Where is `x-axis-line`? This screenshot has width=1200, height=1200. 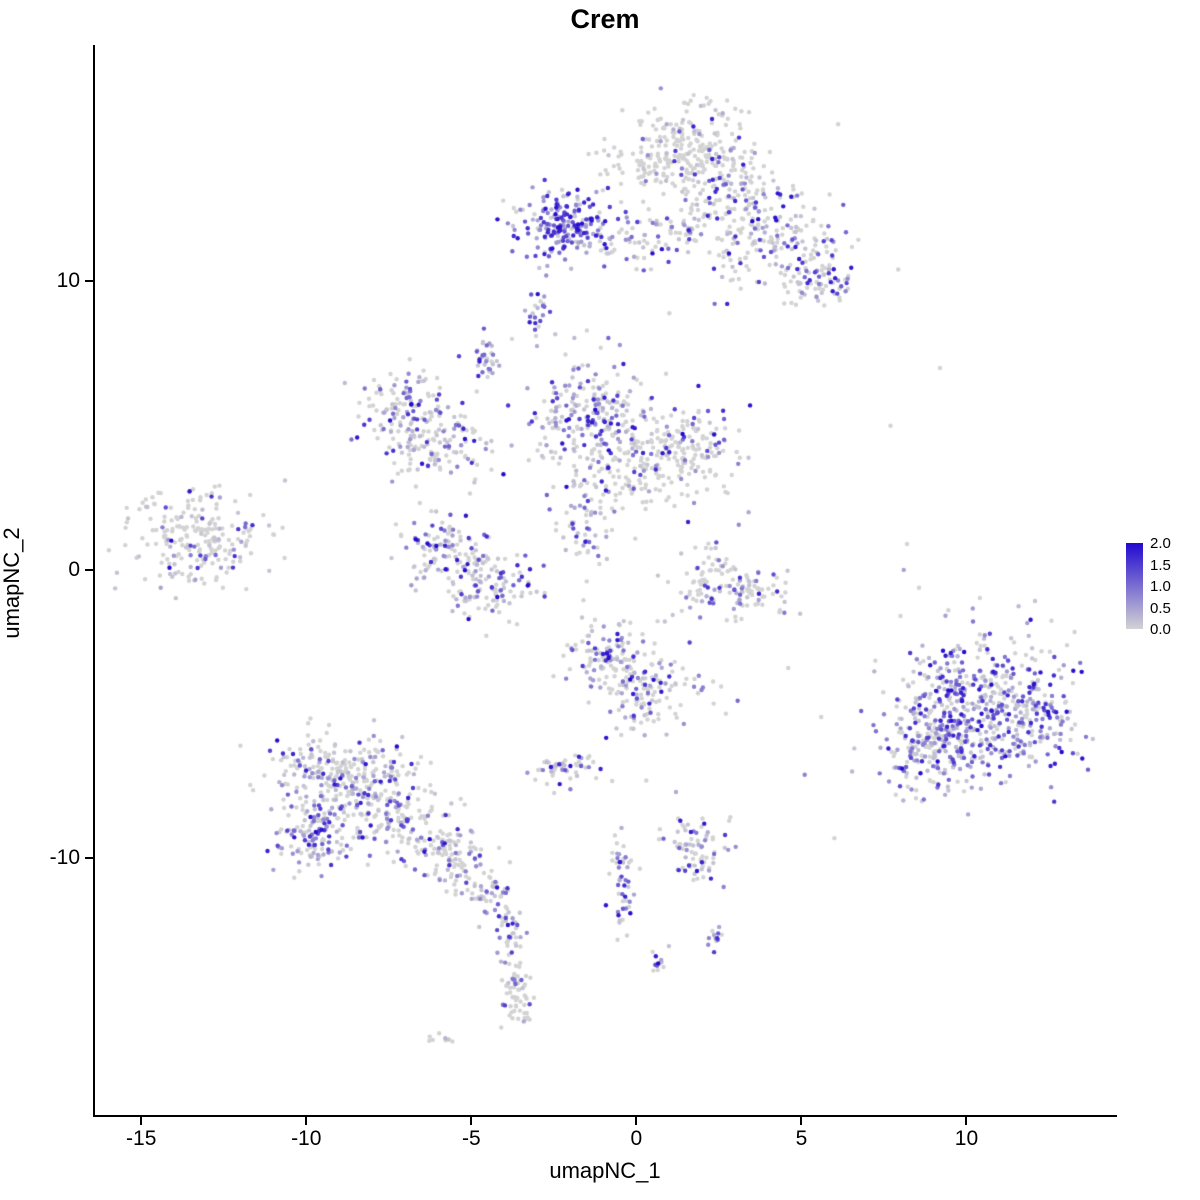 x-axis-line is located at coordinates (605, 1116).